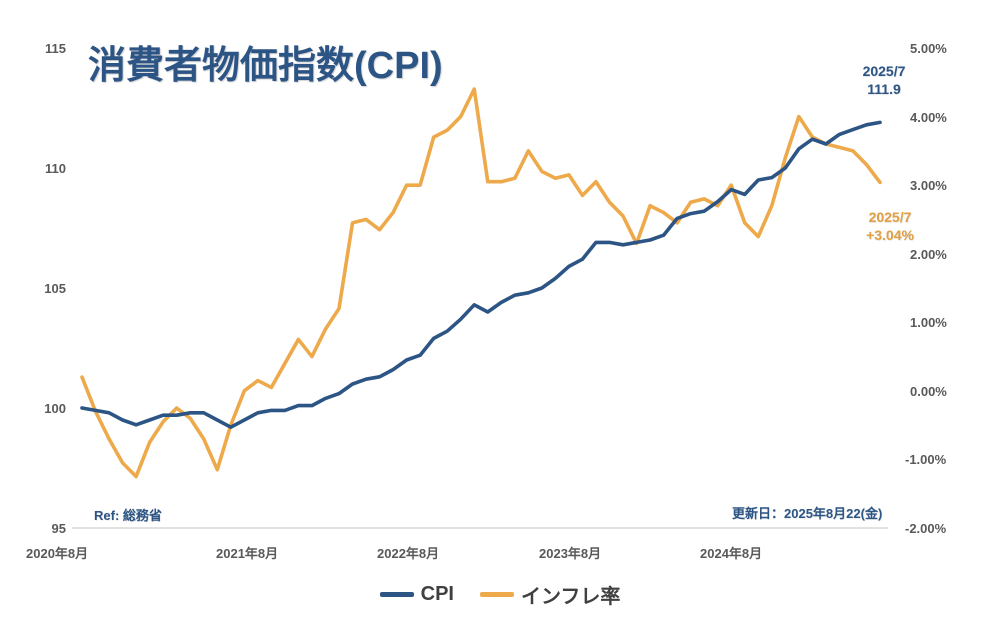 This screenshot has width=1000, height=620. I want to click on y-right-tick-500: 5.00%, so click(928, 48).